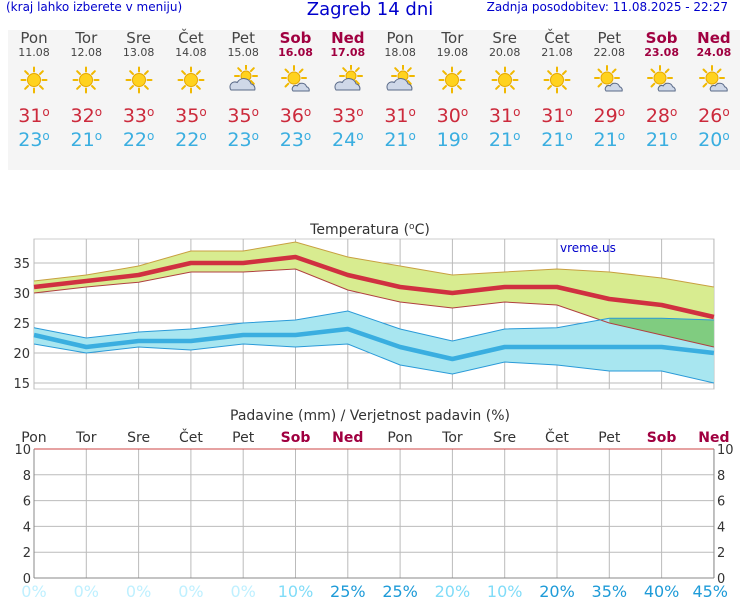 The image size is (740, 600). I want to click on min-band-lower-edge, so click(374, 363).